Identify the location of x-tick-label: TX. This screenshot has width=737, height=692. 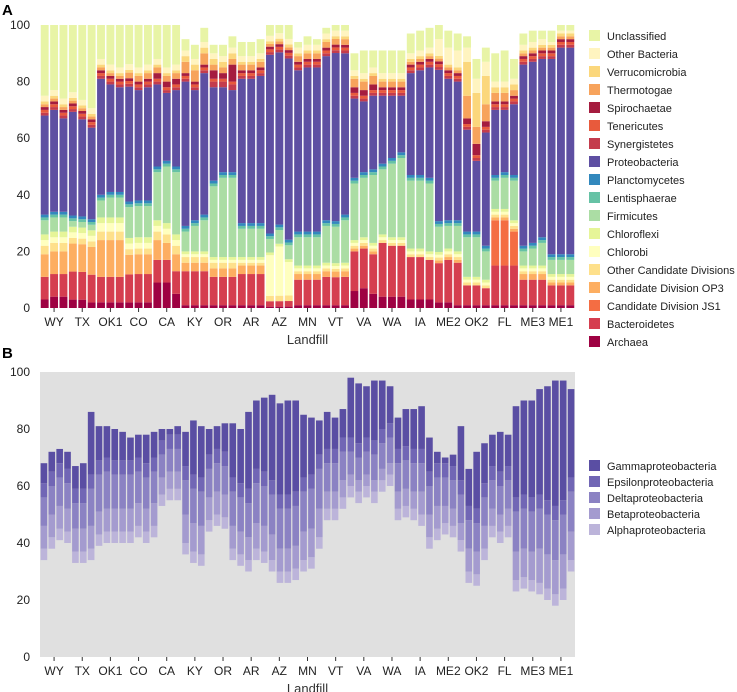
(82, 671).